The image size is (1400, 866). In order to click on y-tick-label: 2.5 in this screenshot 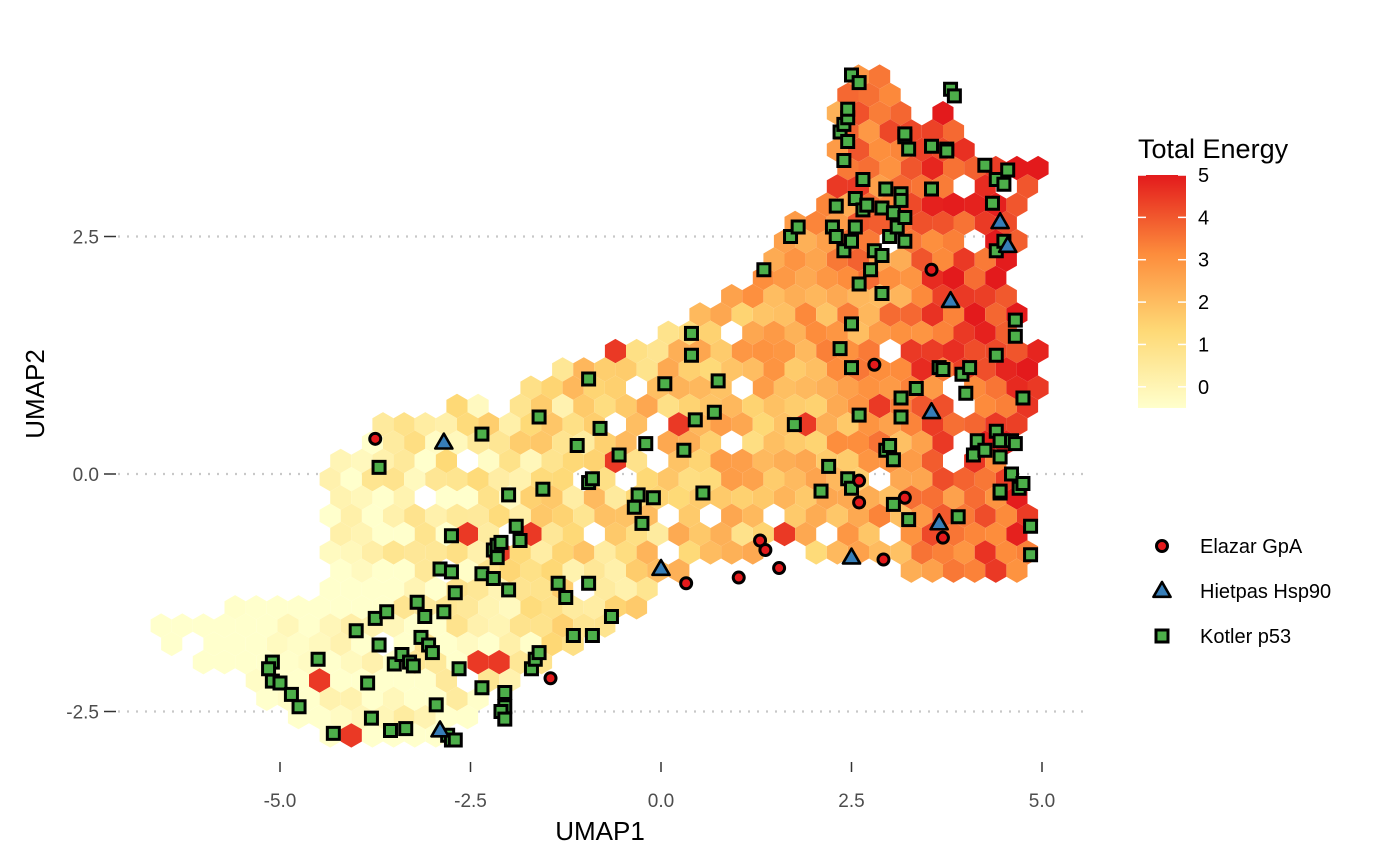, I will do `click(86, 238)`.